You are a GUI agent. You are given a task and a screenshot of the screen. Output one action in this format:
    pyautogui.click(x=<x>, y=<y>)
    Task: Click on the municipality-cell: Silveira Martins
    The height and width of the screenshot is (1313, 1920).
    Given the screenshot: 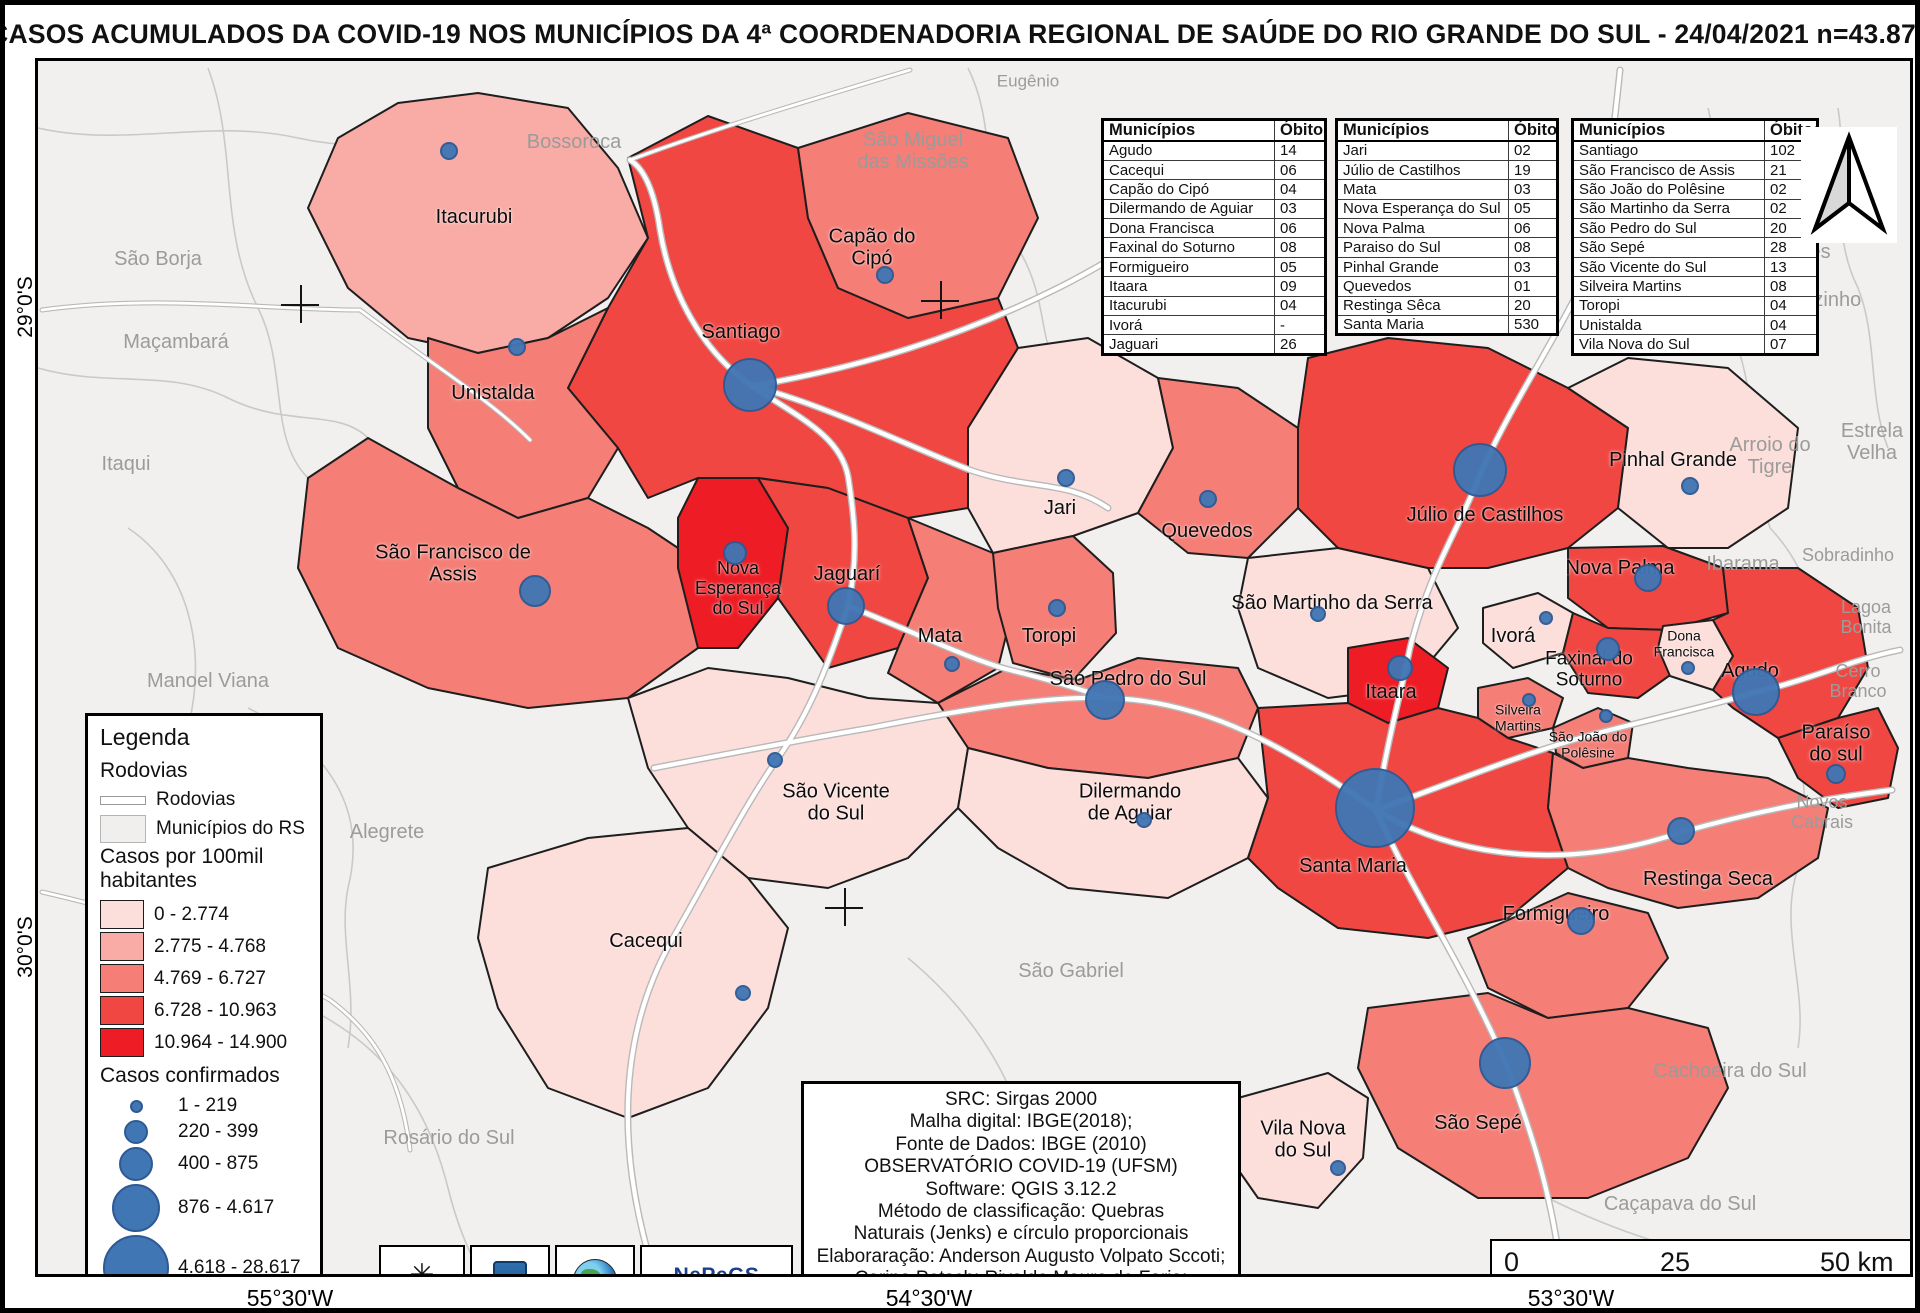 What is the action you would take?
    pyautogui.click(x=1668, y=286)
    